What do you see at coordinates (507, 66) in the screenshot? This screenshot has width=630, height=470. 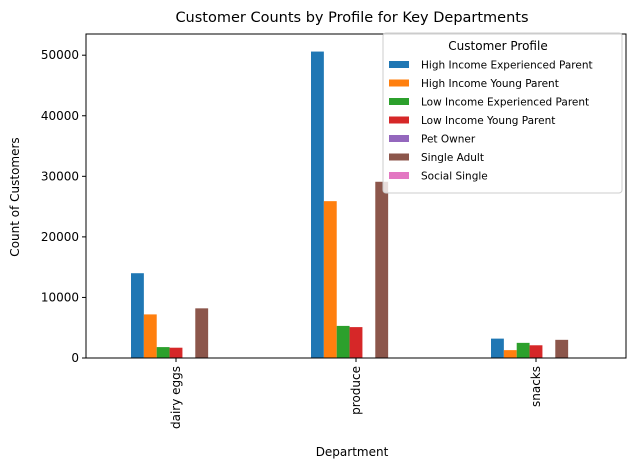 I see `legend-entry-label: High Income Experienced Parent` at bounding box center [507, 66].